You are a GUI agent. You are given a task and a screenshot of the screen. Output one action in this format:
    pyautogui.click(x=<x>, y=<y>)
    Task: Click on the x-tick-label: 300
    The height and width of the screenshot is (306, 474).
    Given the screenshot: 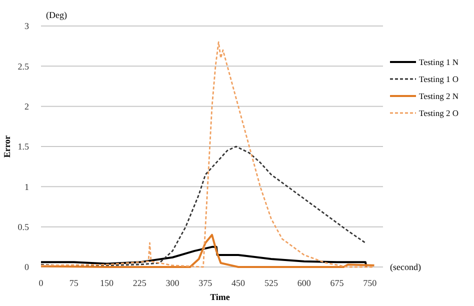 What is the action you would take?
    pyautogui.click(x=173, y=283)
    